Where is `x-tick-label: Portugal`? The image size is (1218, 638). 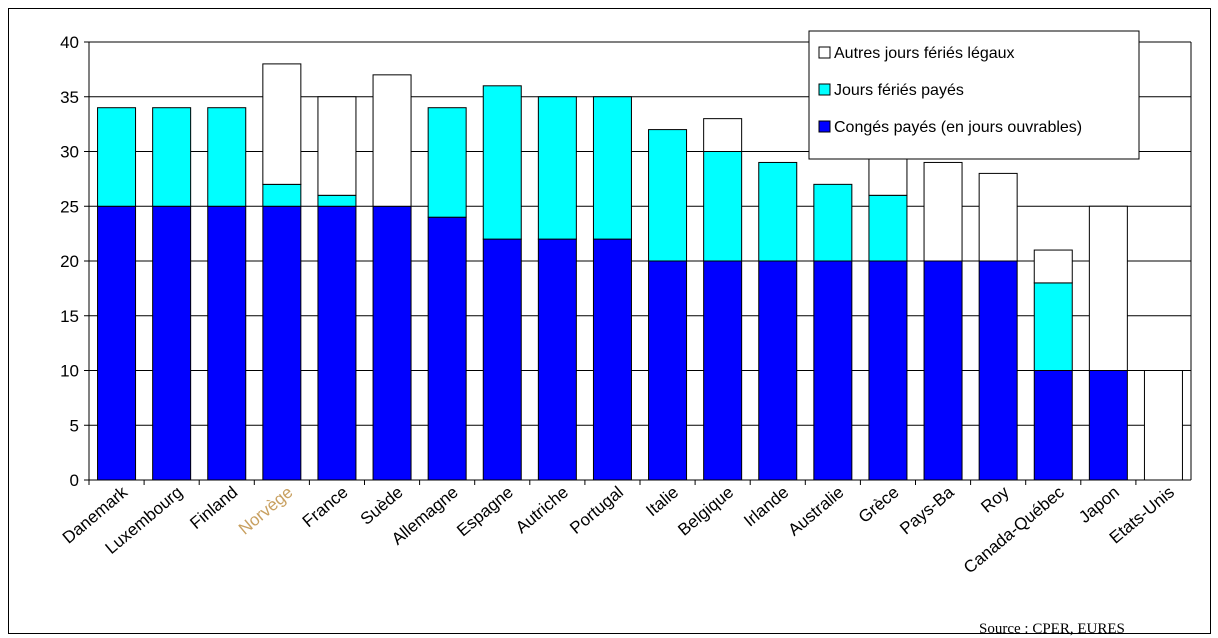 x-tick-label: Portugal is located at coordinates (596, 510).